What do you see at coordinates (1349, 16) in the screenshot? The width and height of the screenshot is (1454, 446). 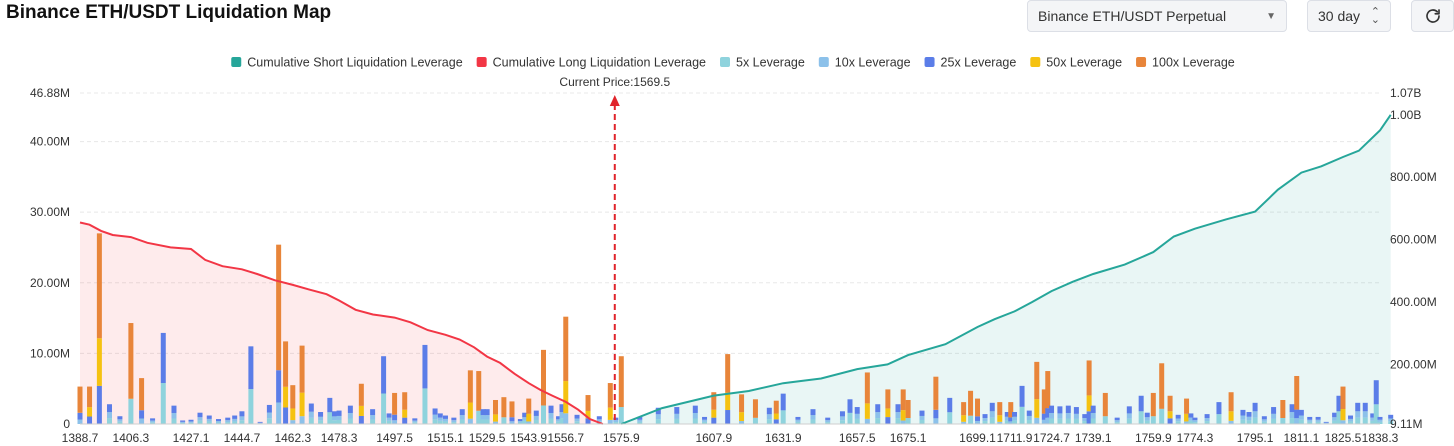 I see `period-select: 30 day ⌃ ⌄` at bounding box center [1349, 16].